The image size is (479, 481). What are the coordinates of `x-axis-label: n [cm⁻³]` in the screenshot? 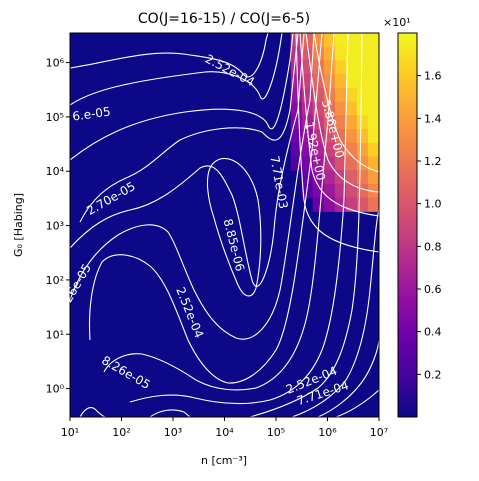 It's located at (224, 460).